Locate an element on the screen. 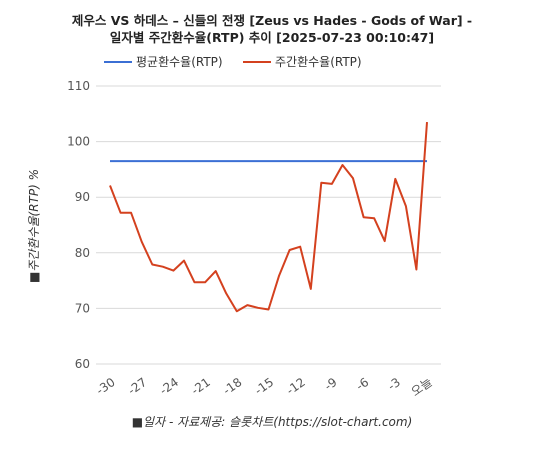 The image size is (544, 450). y-tick-label: 80 is located at coordinates (82, 253).